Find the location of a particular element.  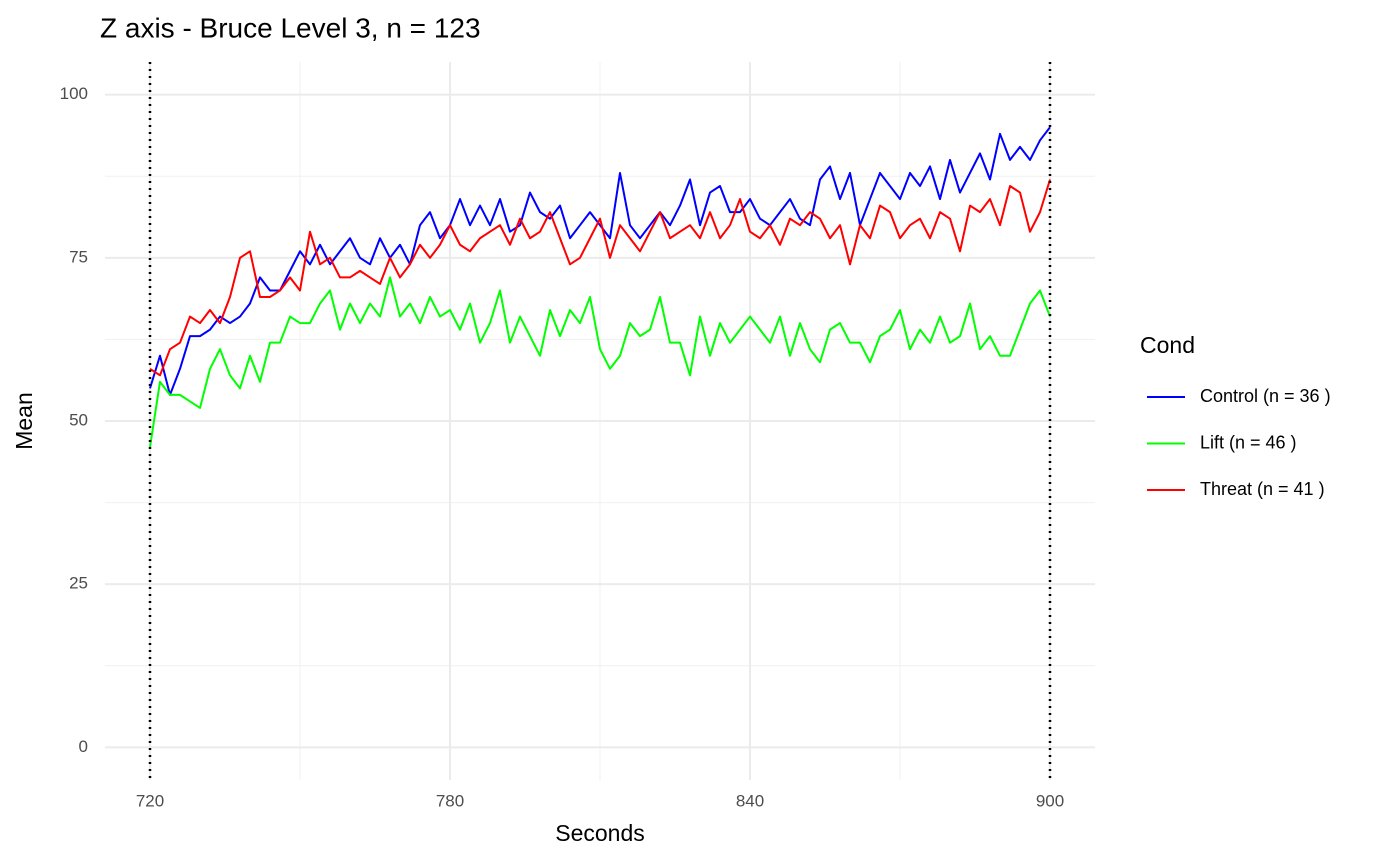

x-tick-label: 900 is located at coordinates (1050, 800).